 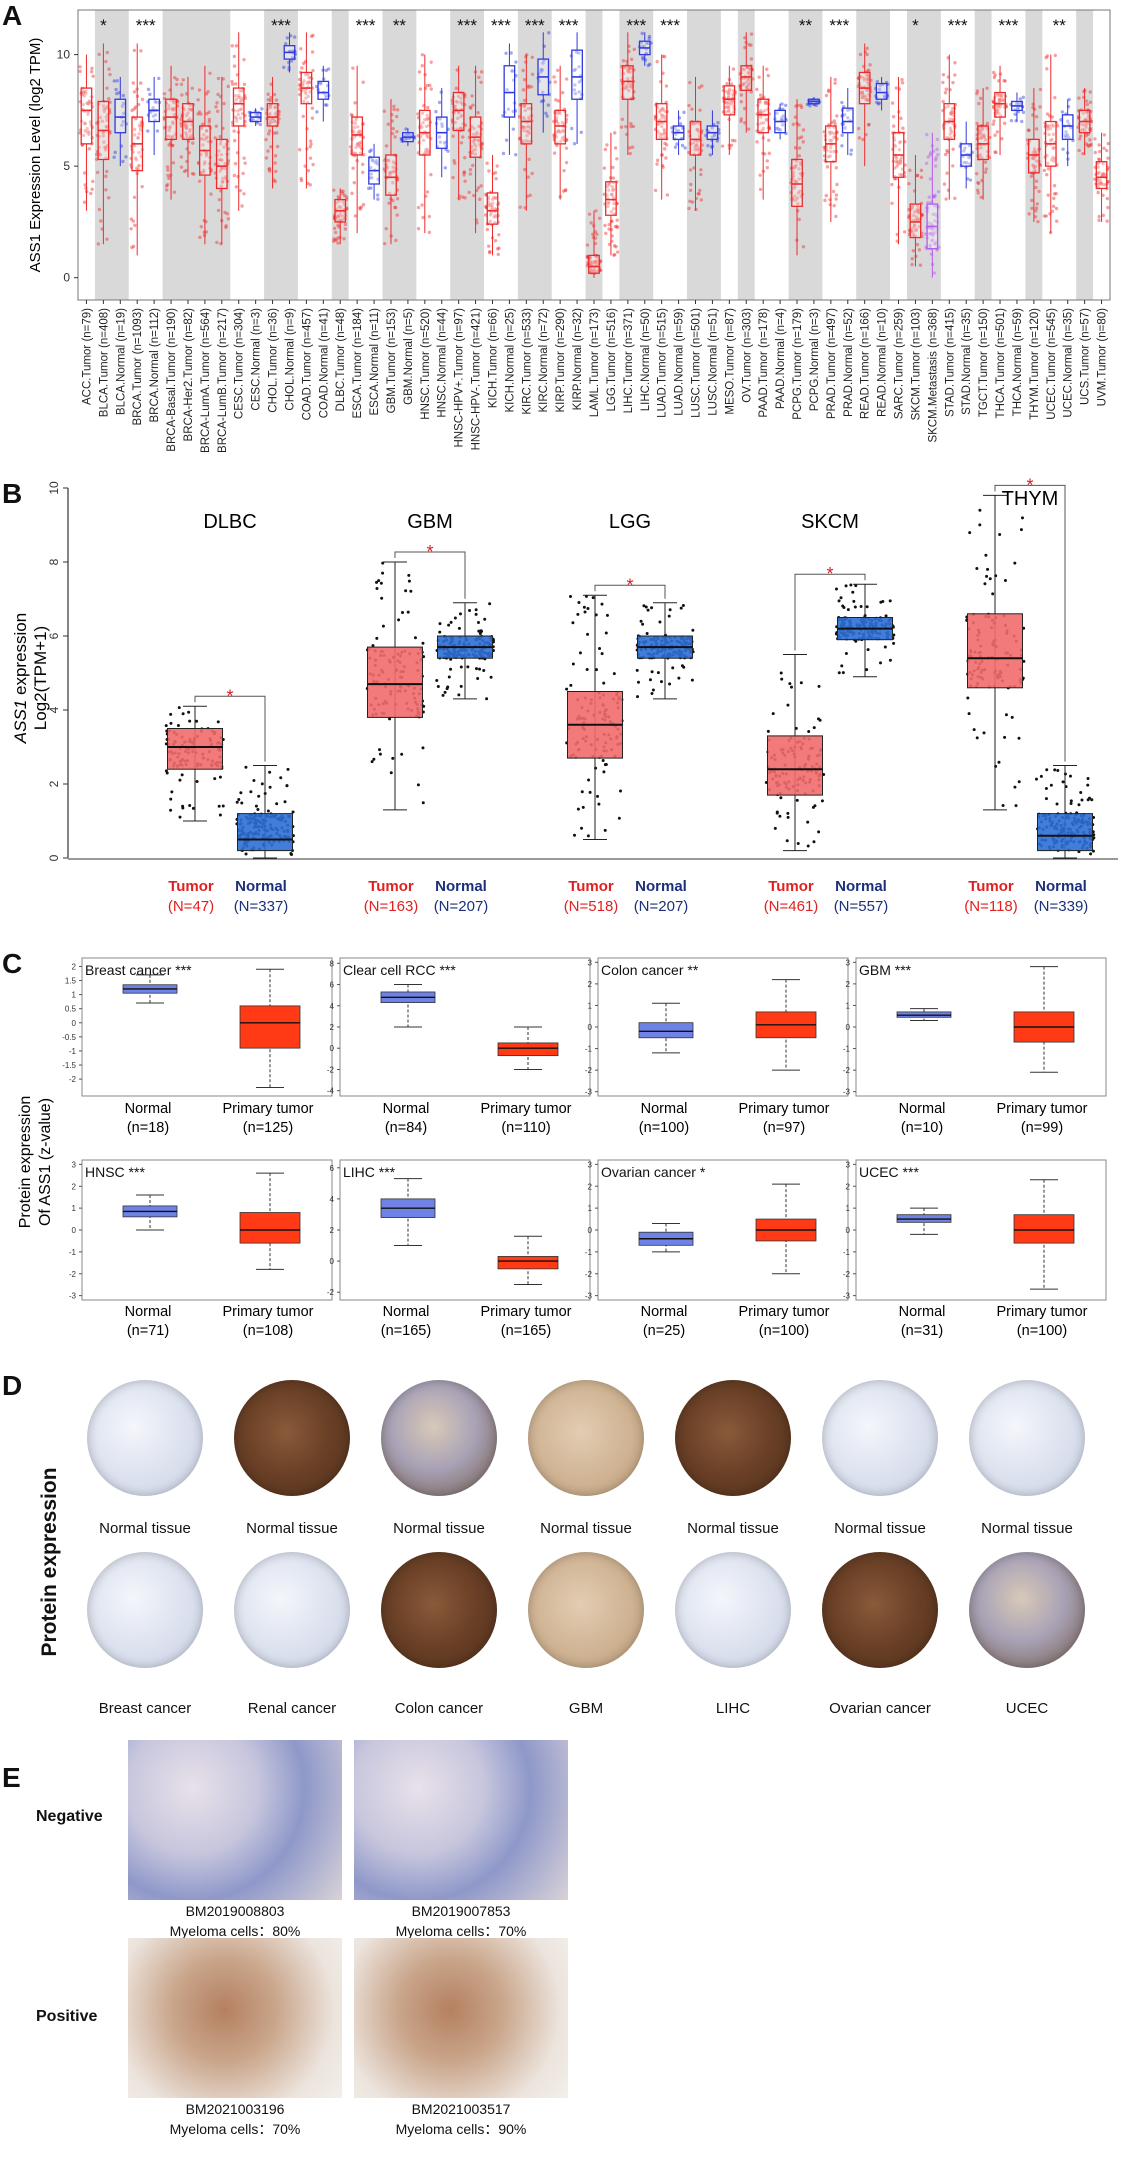 What do you see at coordinates (443, 363) in the screenshot?
I see `panel-a-xlabel: HNSC.Normal (n=44)` at bounding box center [443, 363].